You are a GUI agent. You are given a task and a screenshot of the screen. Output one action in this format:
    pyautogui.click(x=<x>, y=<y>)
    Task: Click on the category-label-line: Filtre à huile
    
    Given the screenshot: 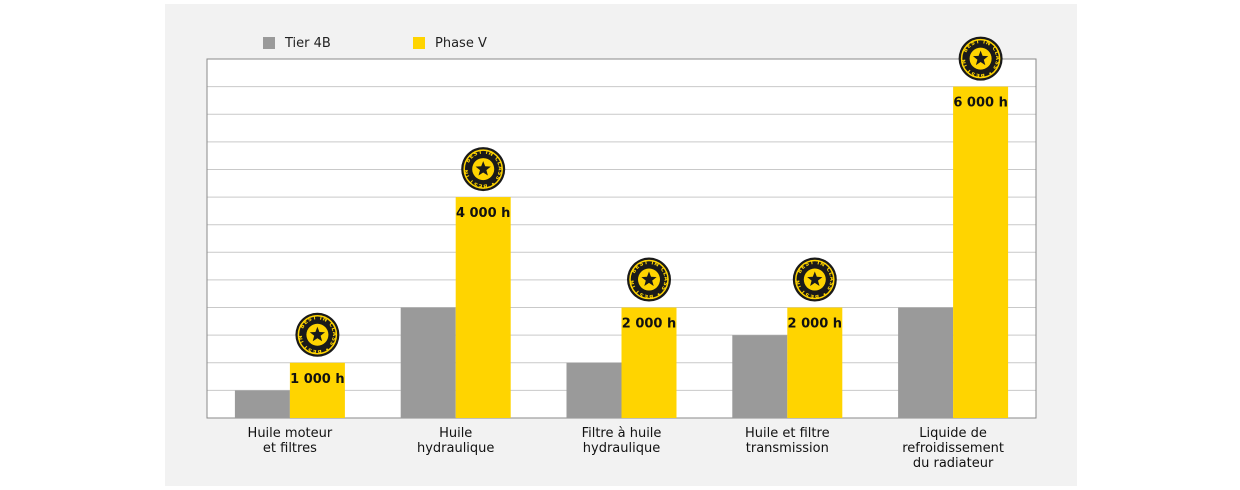 What is the action you would take?
    pyautogui.click(x=621, y=433)
    